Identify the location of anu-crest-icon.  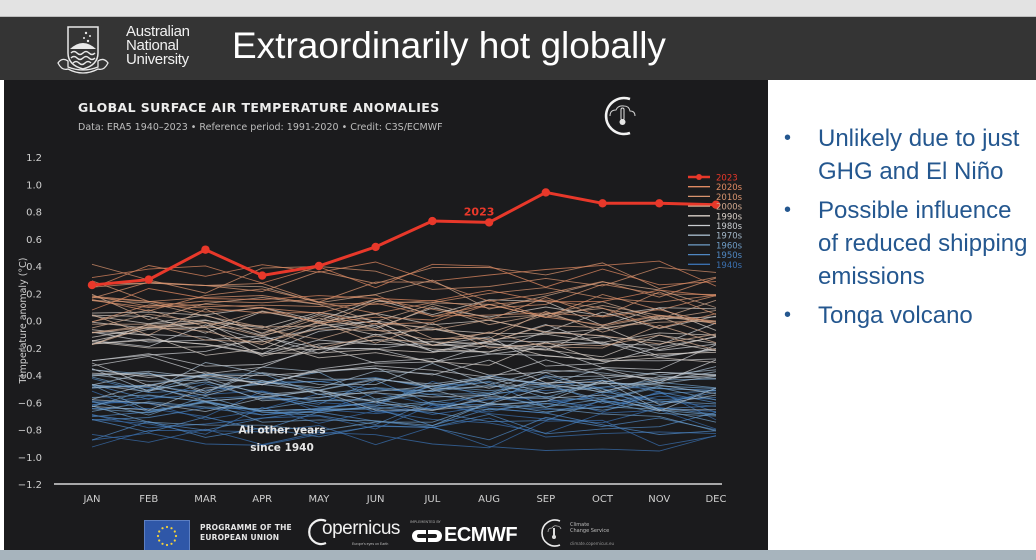
(83, 50).